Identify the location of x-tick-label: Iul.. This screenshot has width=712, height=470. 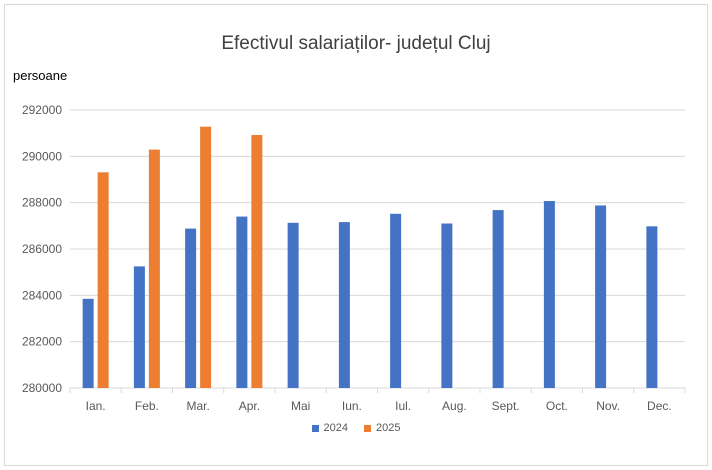
(403, 406).